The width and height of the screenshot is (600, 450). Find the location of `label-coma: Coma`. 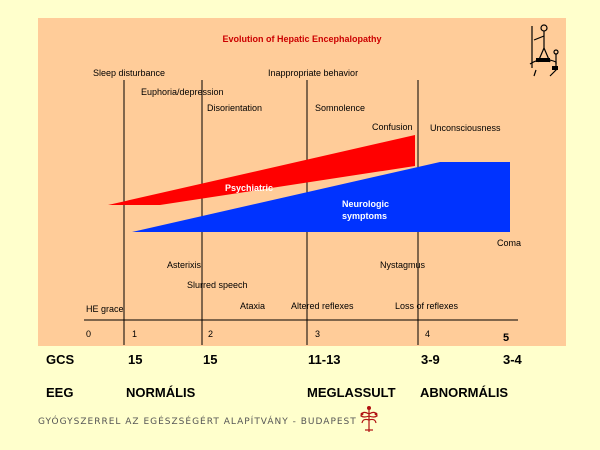

label-coma: Coma is located at coordinates (509, 243).